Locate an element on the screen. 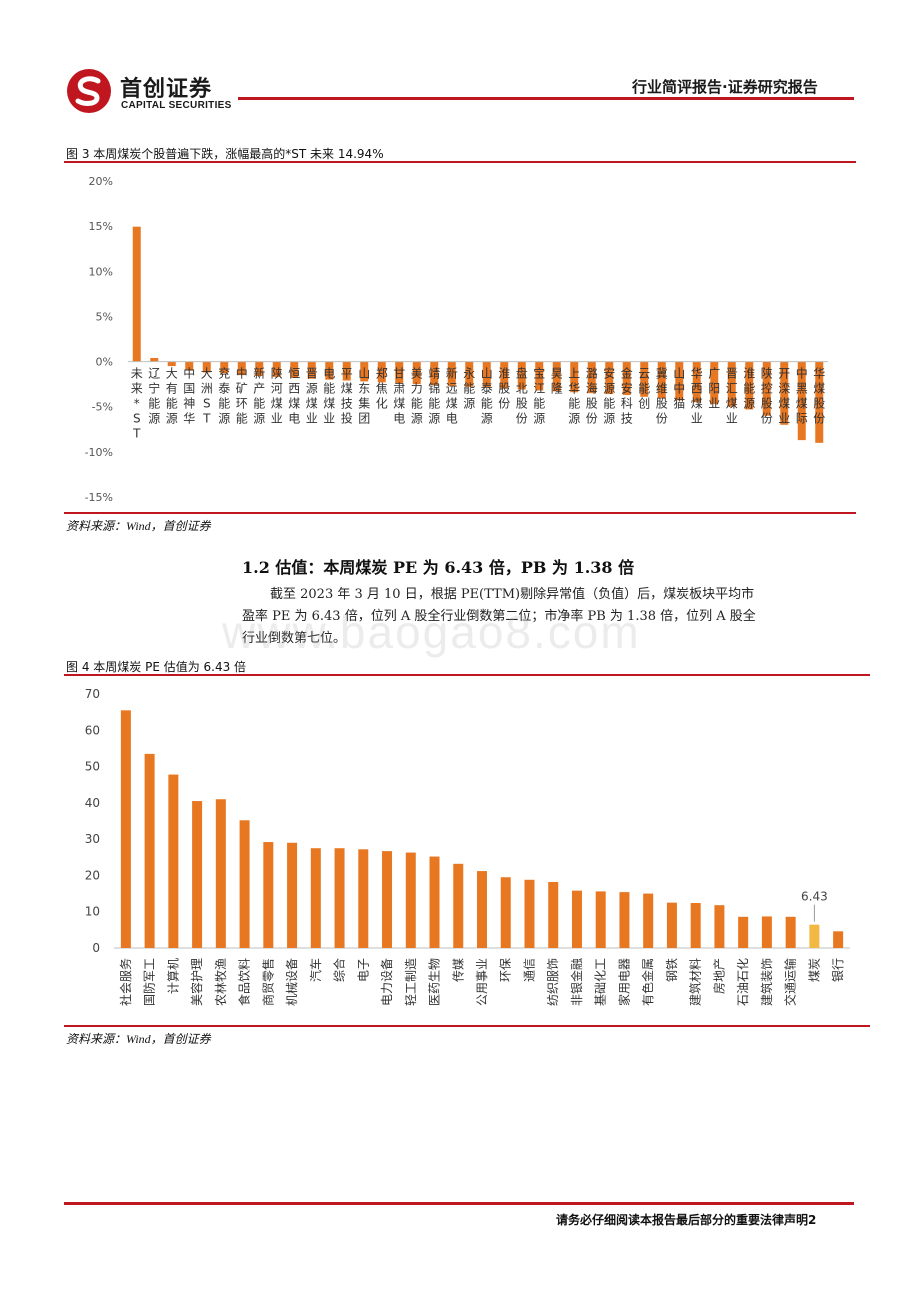  bar-宝泰隆 is located at coordinates (539, 376).